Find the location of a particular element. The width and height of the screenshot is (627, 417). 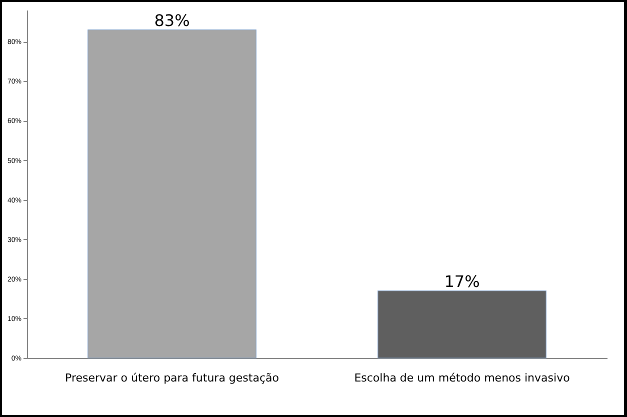

data-label: 83% is located at coordinates (172, 20).